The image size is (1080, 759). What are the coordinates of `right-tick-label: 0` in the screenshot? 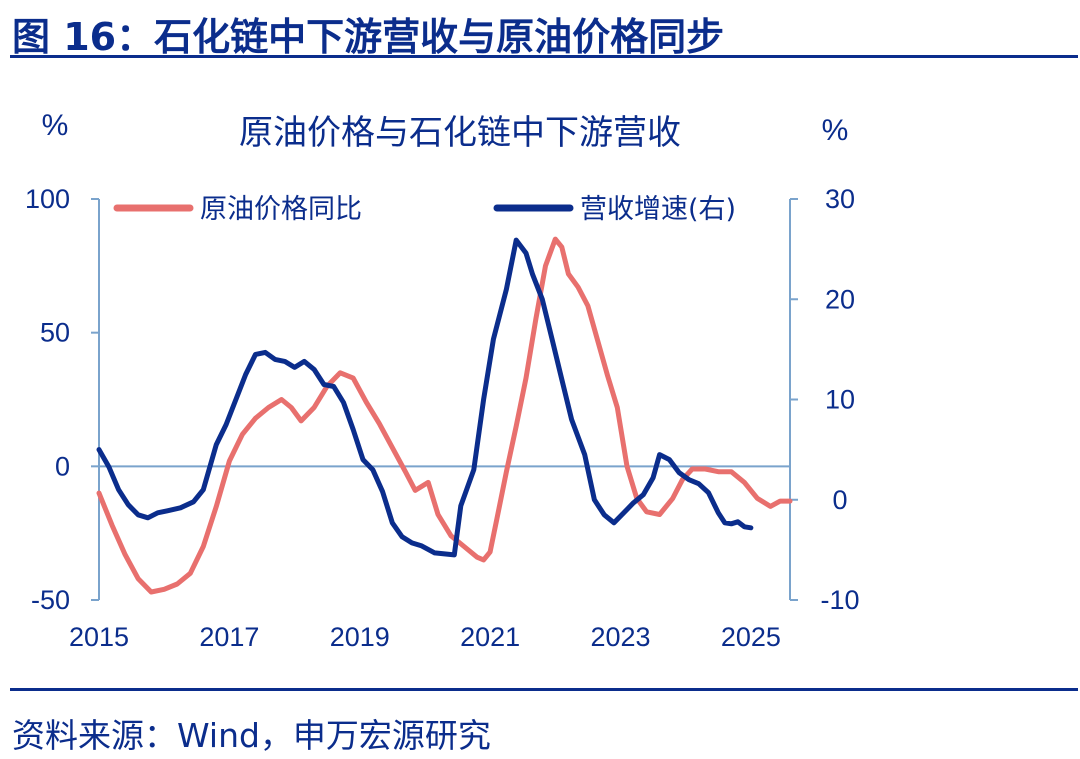 It's located at (839, 500).